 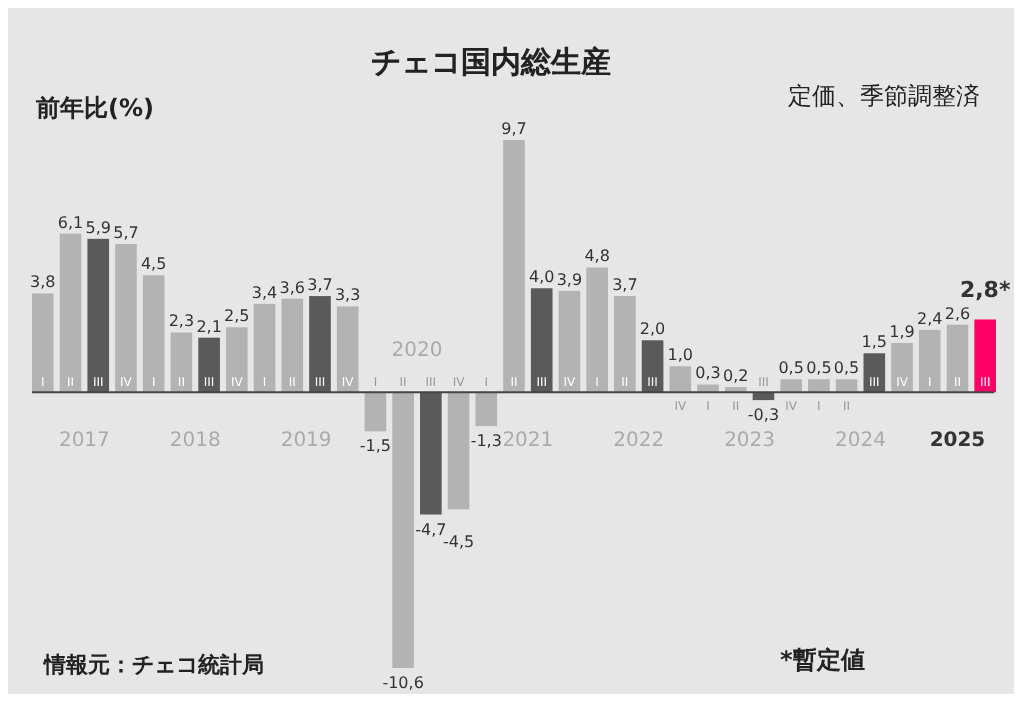 What do you see at coordinates (860, 441) in the screenshot?
I see `annotation: 2024` at bounding box center [860, 441].